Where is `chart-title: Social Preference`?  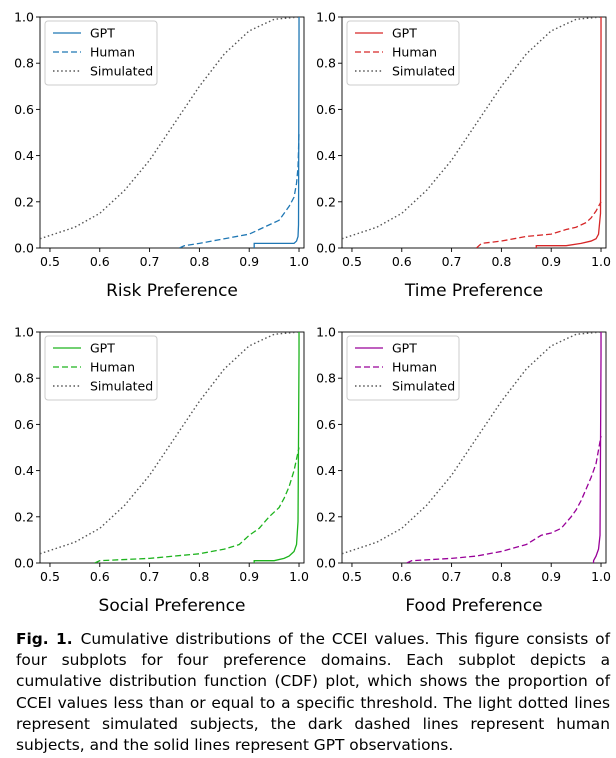
chart-title: Social Preference is located at coordinates (172, 606).